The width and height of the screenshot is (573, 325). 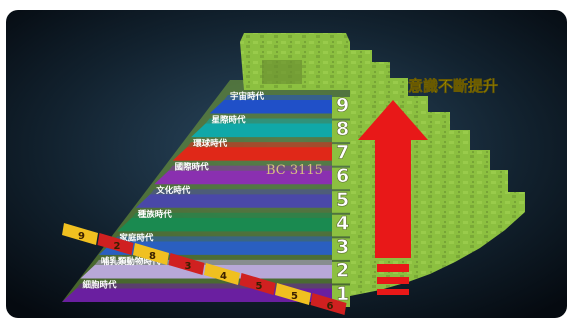 I want to click on strip-number: 6, so click(x=330, y=306).